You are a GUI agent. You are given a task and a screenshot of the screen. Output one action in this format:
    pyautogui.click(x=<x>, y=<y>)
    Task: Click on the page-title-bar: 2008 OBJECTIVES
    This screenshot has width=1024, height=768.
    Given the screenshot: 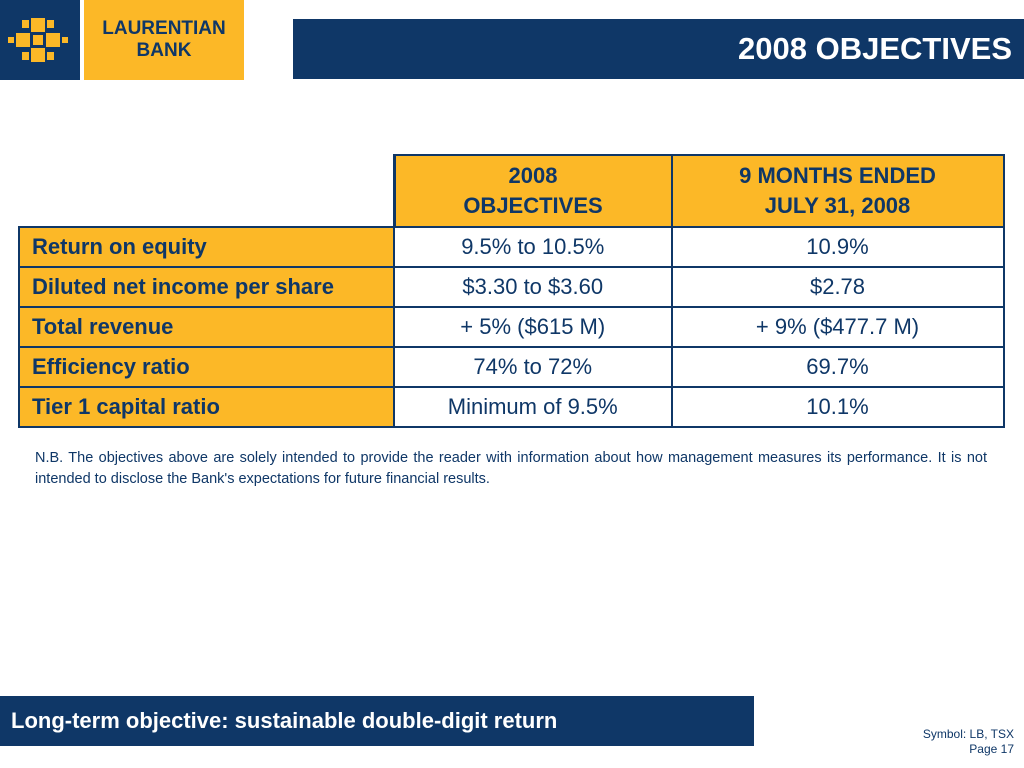 What is the action you would take?
    pyautogui.click(x=658, y=49)
    